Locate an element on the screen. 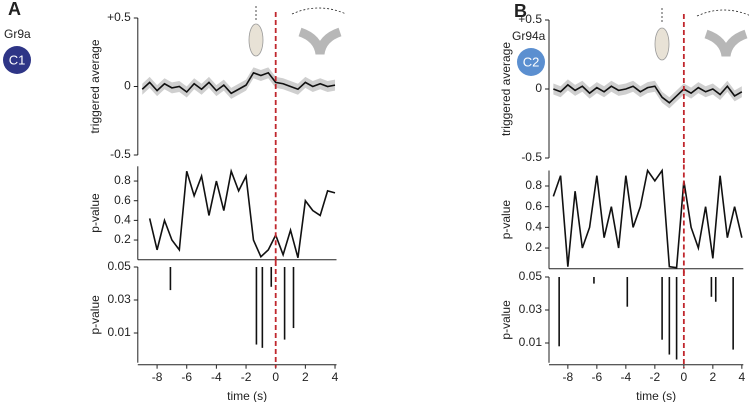 Image resolution: width=749 pixels, height=402 pixels. panel-letter: A is located at coordinates (14, 9).